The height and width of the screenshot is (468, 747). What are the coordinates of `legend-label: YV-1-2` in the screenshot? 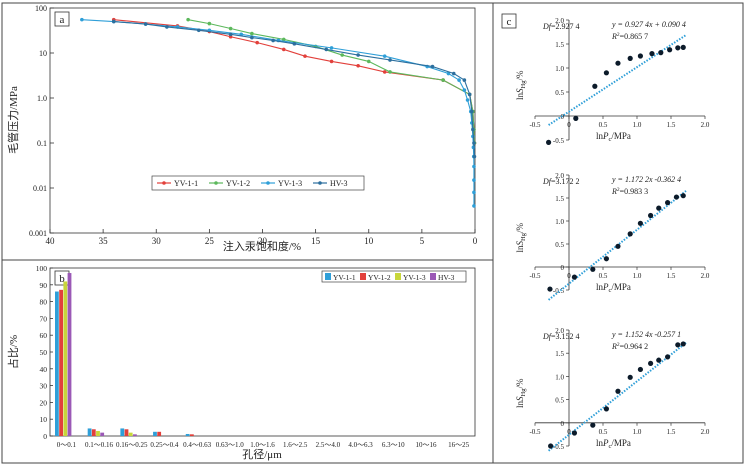 It's located at (238, 183).